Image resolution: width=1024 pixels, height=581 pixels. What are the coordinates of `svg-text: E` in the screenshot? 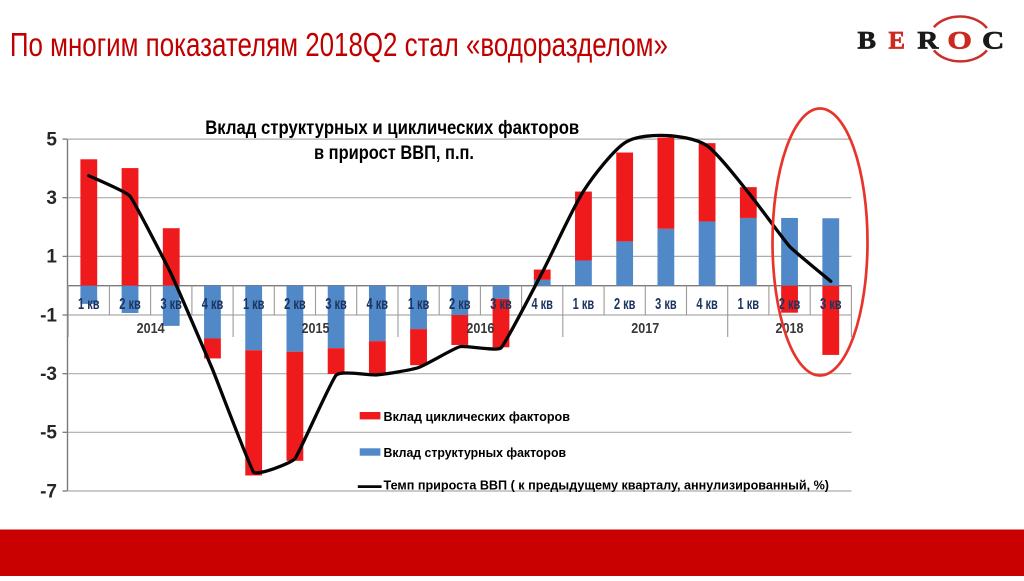 It's located at (896, 41).